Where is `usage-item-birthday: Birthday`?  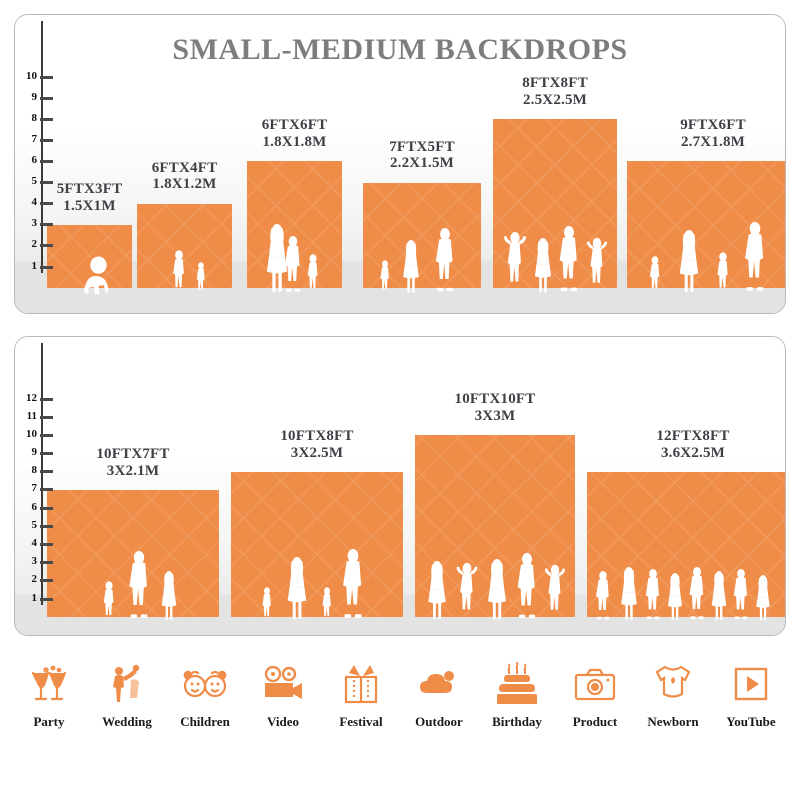
usage-item-birthday: Birthday is located at coordinates (517, 695).